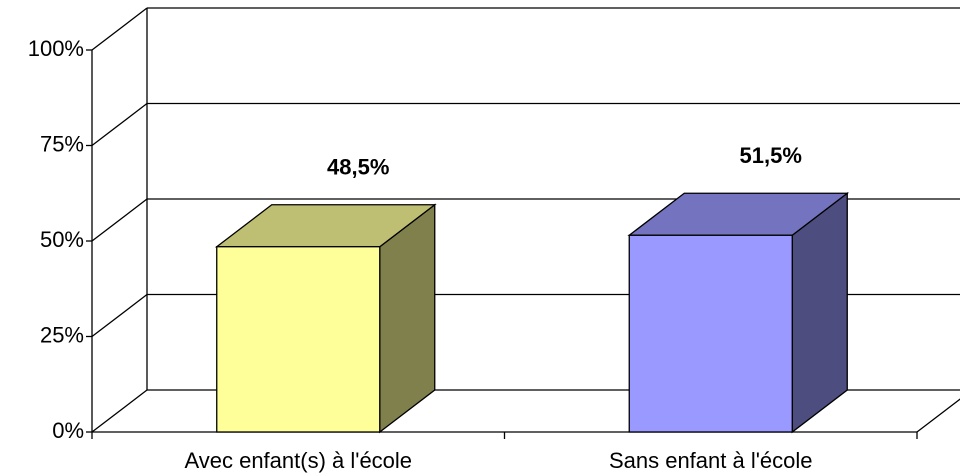  I want to click on floor-edge, so click(938, 415).